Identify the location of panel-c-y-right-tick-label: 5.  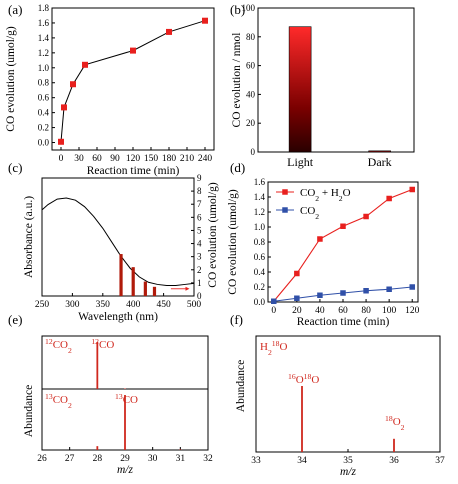
(199, 230).